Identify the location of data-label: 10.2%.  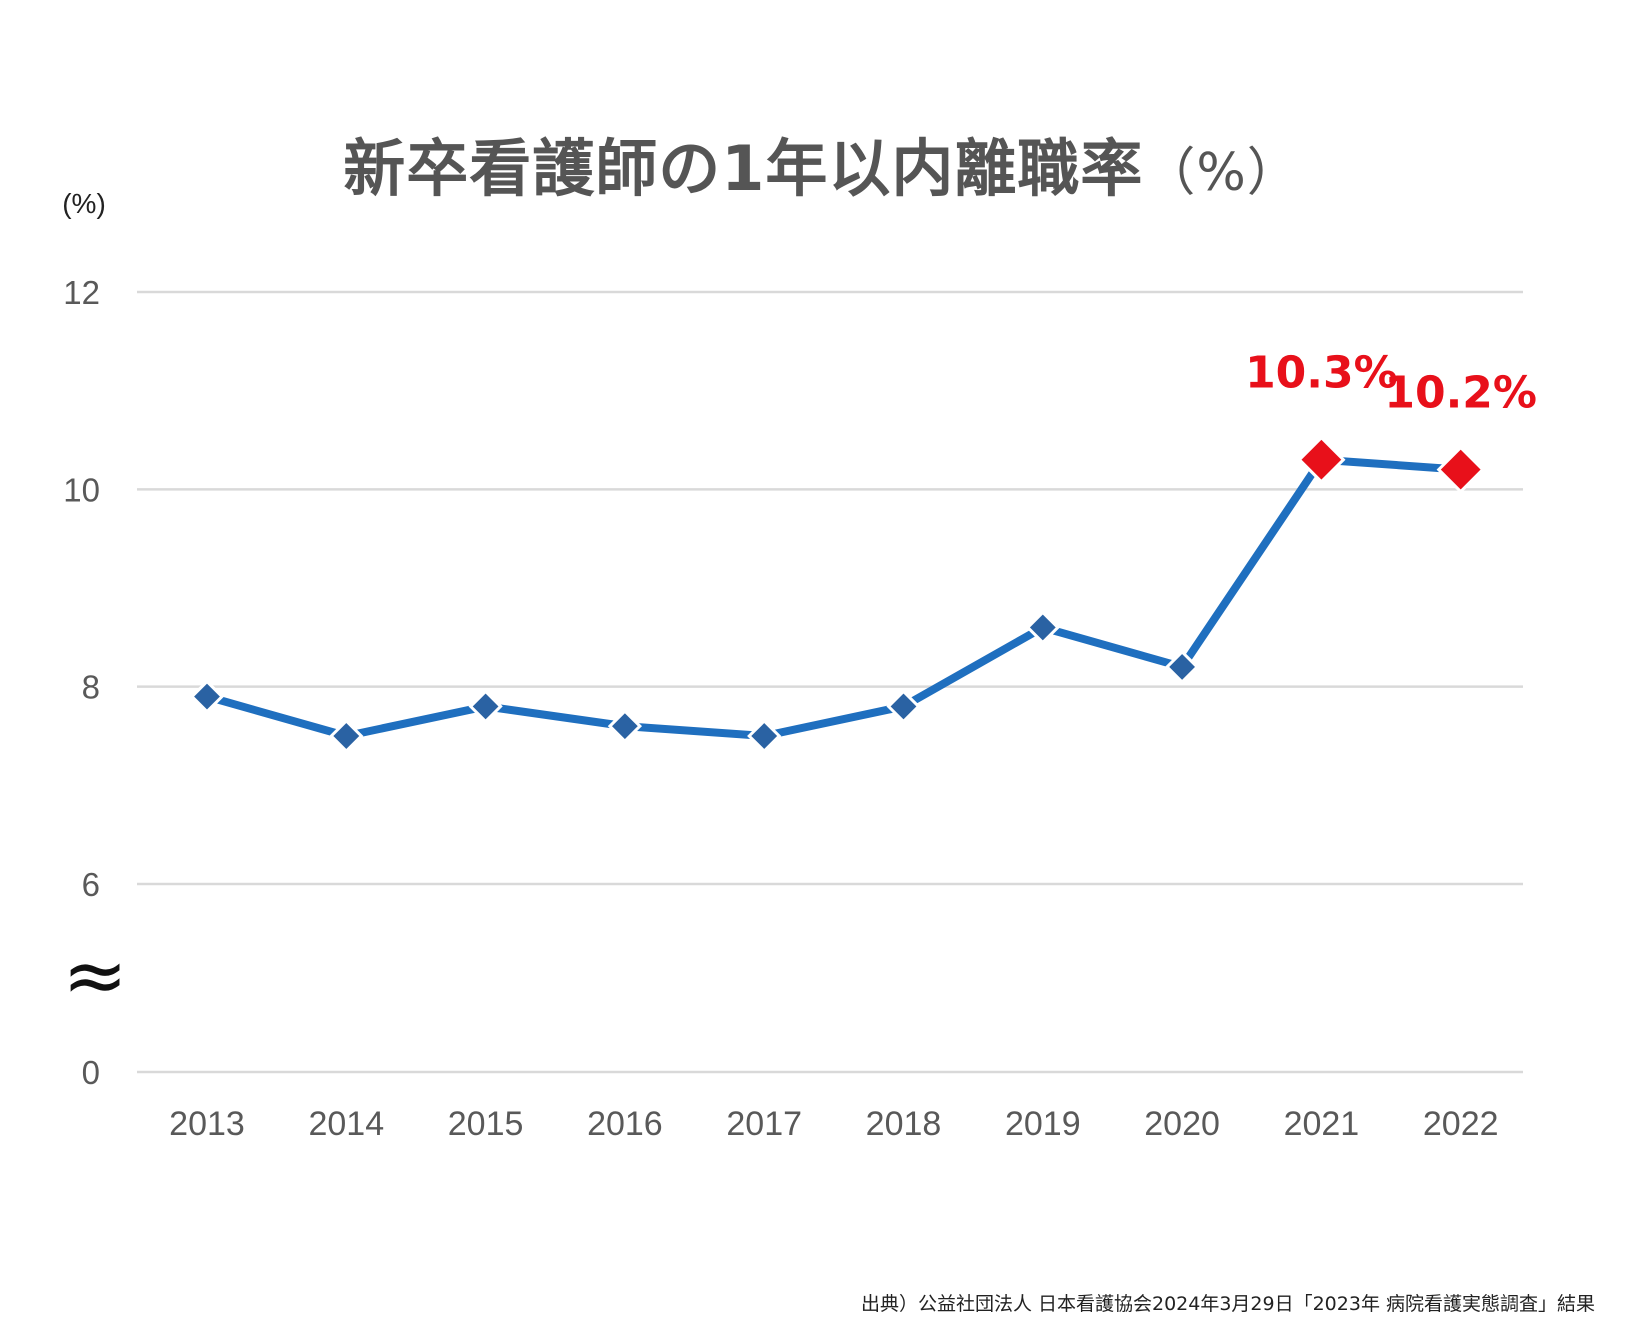
(1460, 393).